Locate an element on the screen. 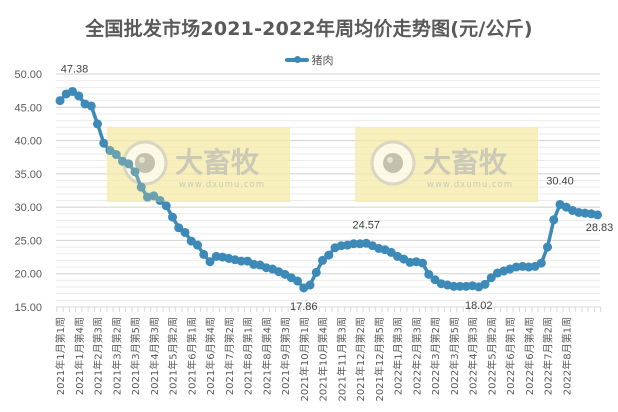  y-tick-label: 30.00 is located at coordinates (28, 208).